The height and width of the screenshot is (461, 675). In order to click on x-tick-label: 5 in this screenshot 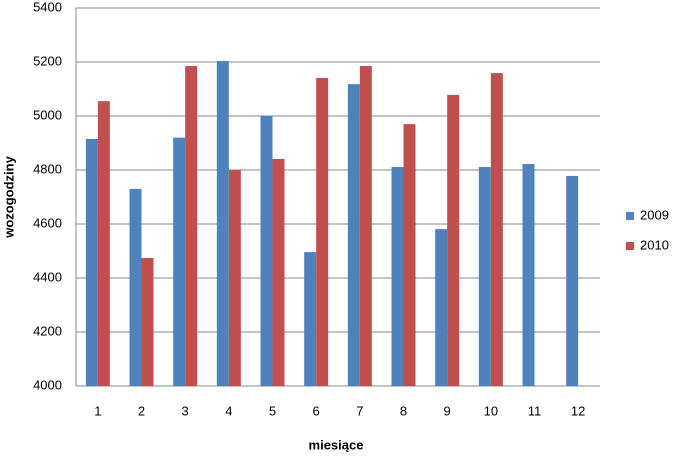, I will do `click(272, 410)`.